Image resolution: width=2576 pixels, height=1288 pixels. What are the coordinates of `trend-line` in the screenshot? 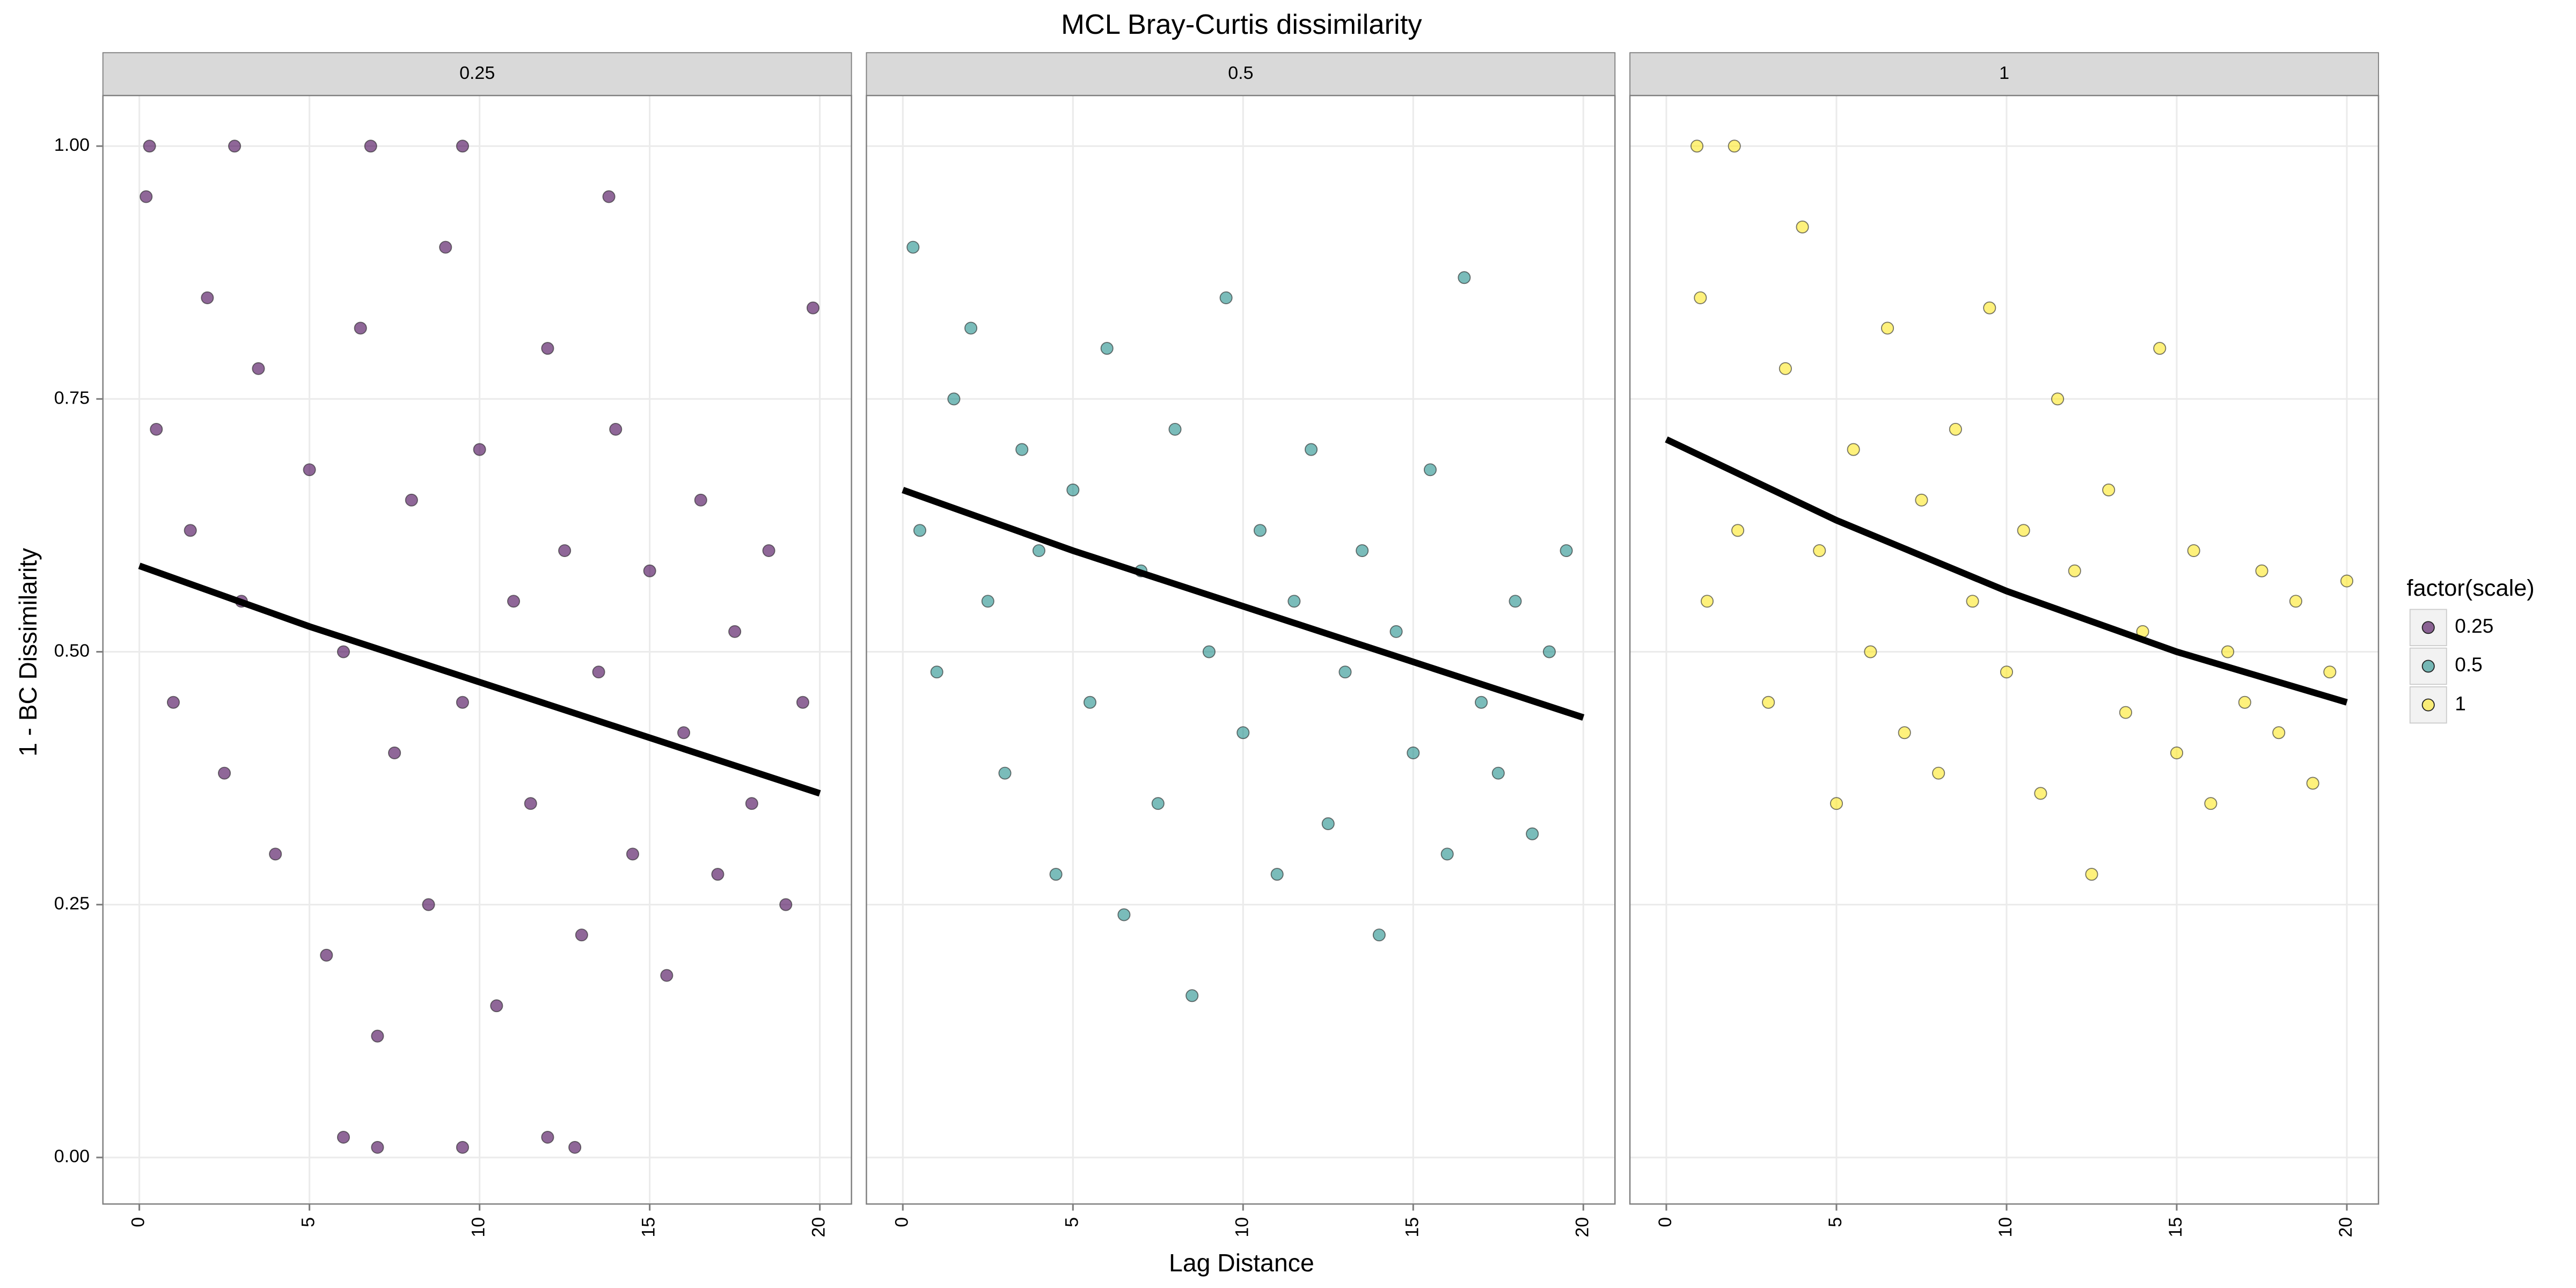 It's located at (479, 679).